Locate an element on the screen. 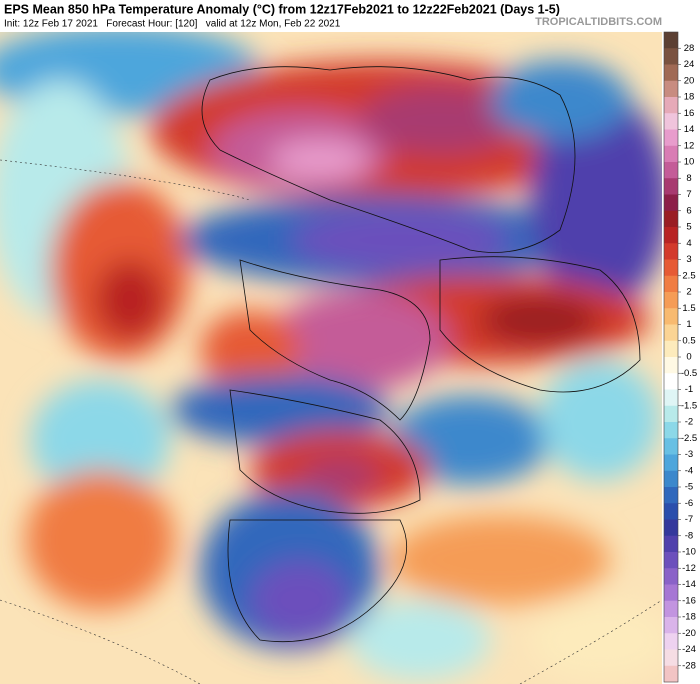 The height and width of the screenshot is (684, 700). colorbar-tick-label: 20 is located at coordinates (689, 80).